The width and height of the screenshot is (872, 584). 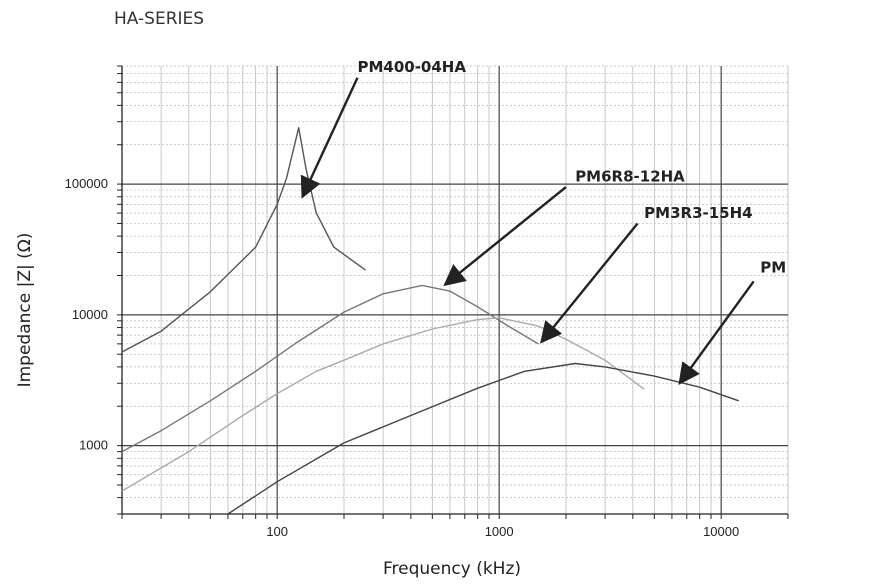 What do you see at coordinates (721, 531) in the screenshot?
I see `x-tick-label: 10000` at bounding box center [721, 531].